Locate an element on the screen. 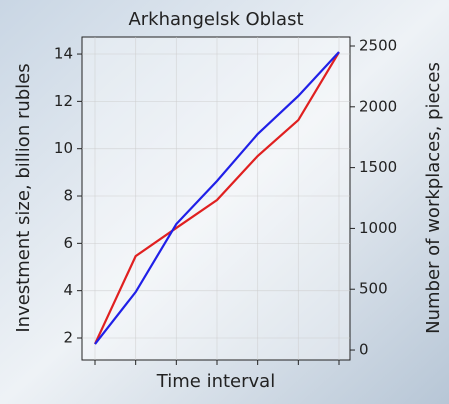 Image resolution: width=449 pixels, height=404 pixels. y2-tick-label: 1500 is located at coordinates (378, 167).